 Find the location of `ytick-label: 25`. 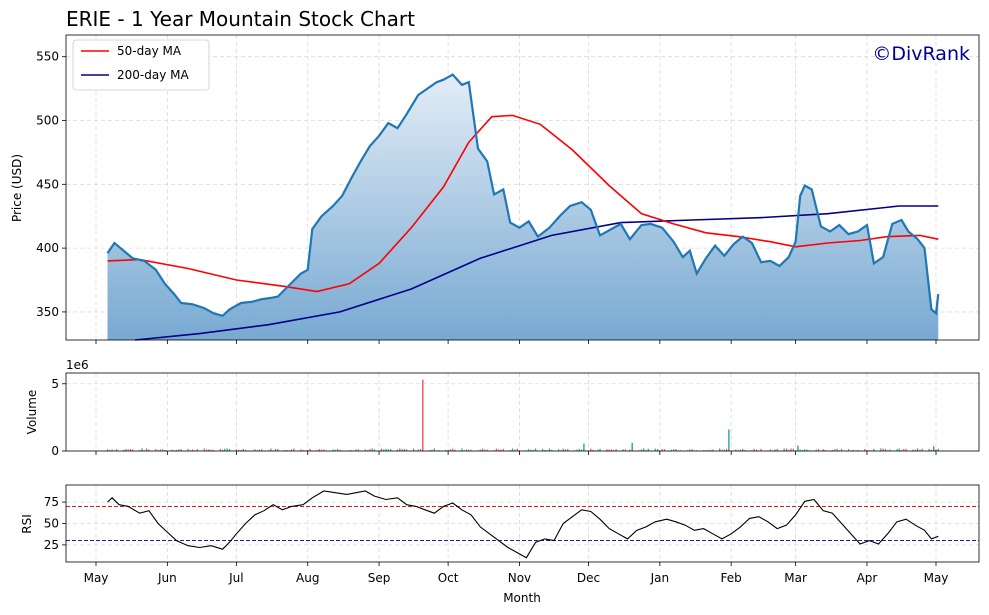

ytick-label: 25 is located at coordinates (51, 545).